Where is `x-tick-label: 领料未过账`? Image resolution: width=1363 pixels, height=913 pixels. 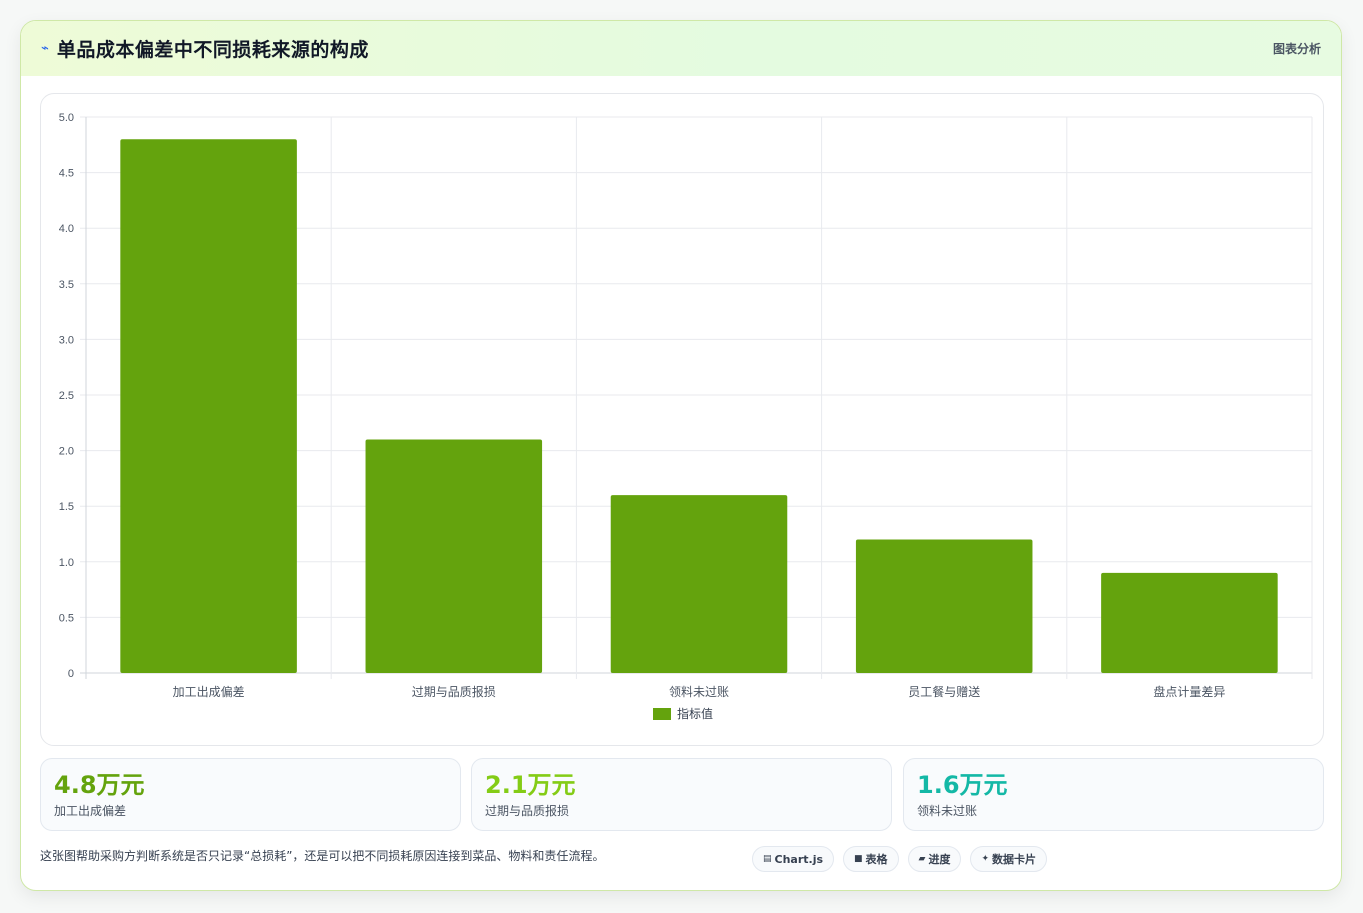 x-tick-label: 领料未过账 is located at coordinates (699, 692).